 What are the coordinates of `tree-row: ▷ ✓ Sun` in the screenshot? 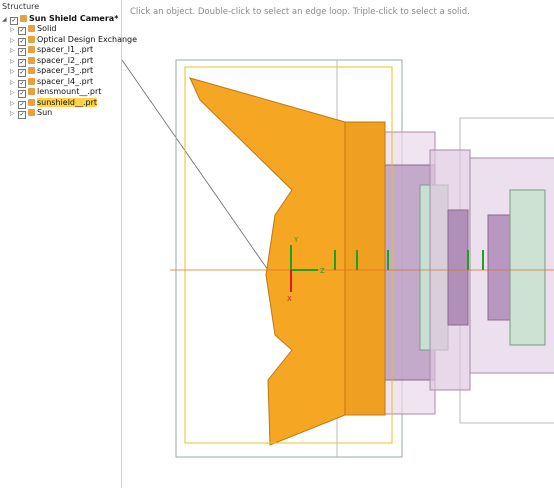 It's located at (31, 113).